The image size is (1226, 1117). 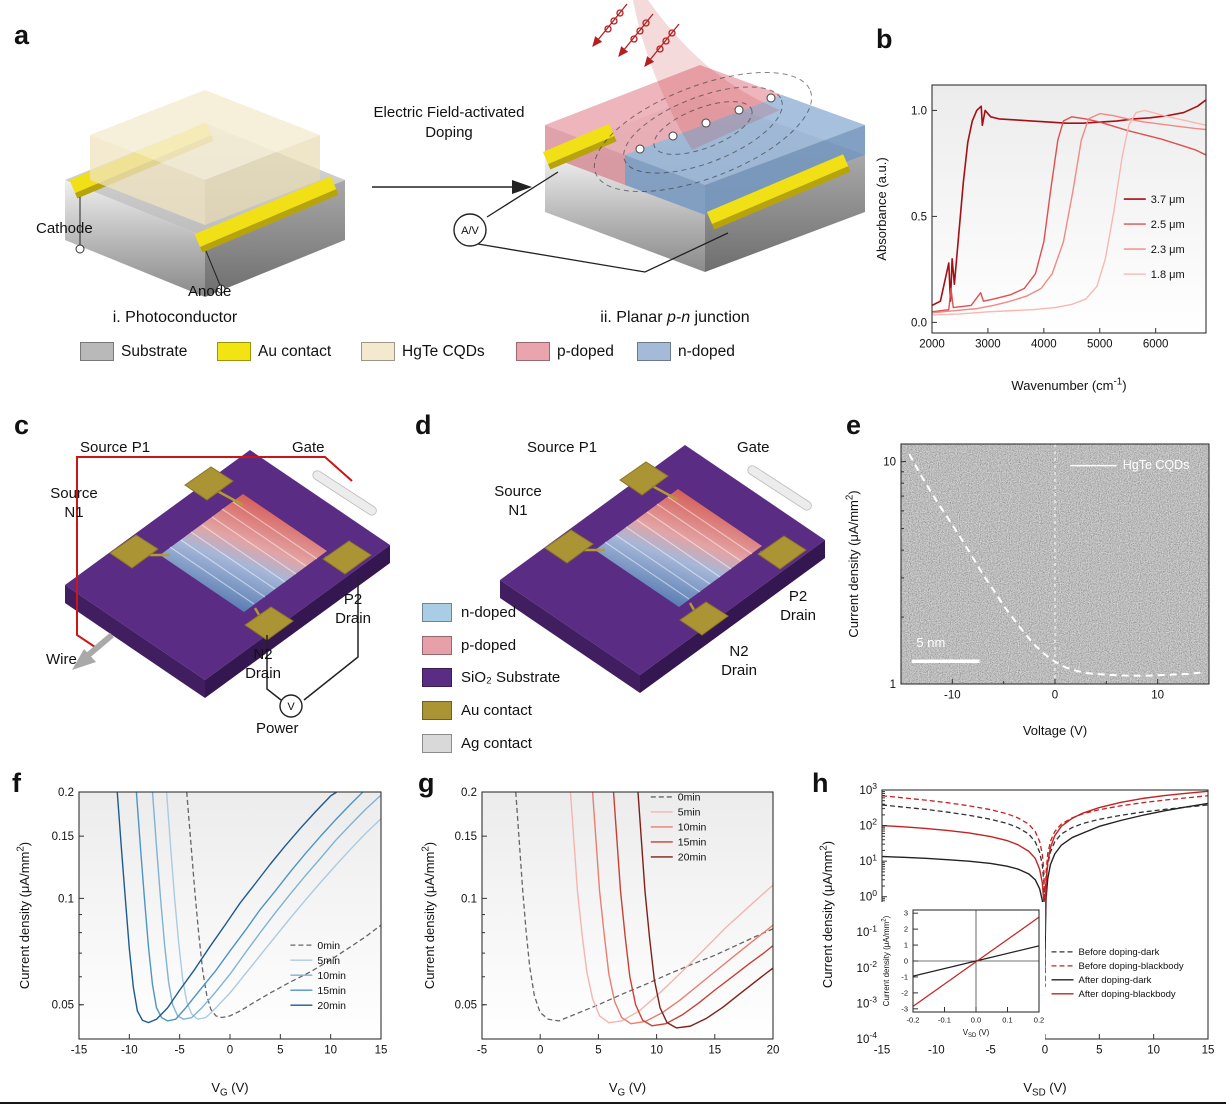 What do you see at coordinates (904, 976) in the screenshot?
I see `svg-text: -1` at bounding box center [904, 976].